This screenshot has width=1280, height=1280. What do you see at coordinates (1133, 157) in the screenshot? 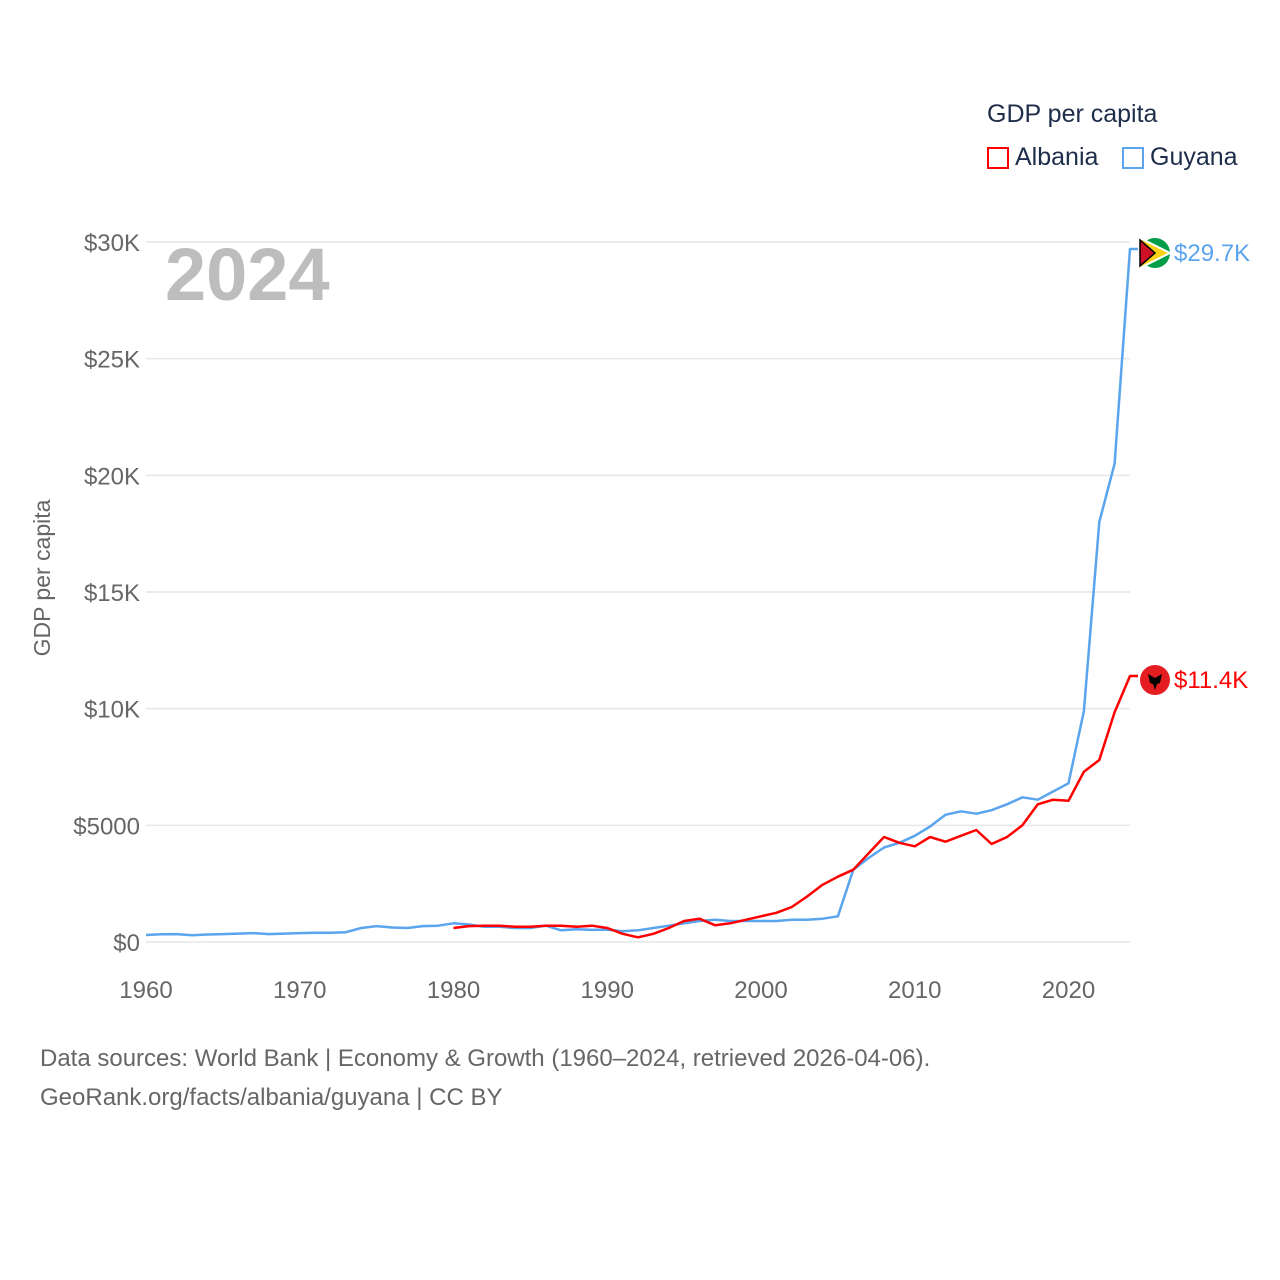
I see `legend-swatch-guyana` at bounding box center [1133, 157].